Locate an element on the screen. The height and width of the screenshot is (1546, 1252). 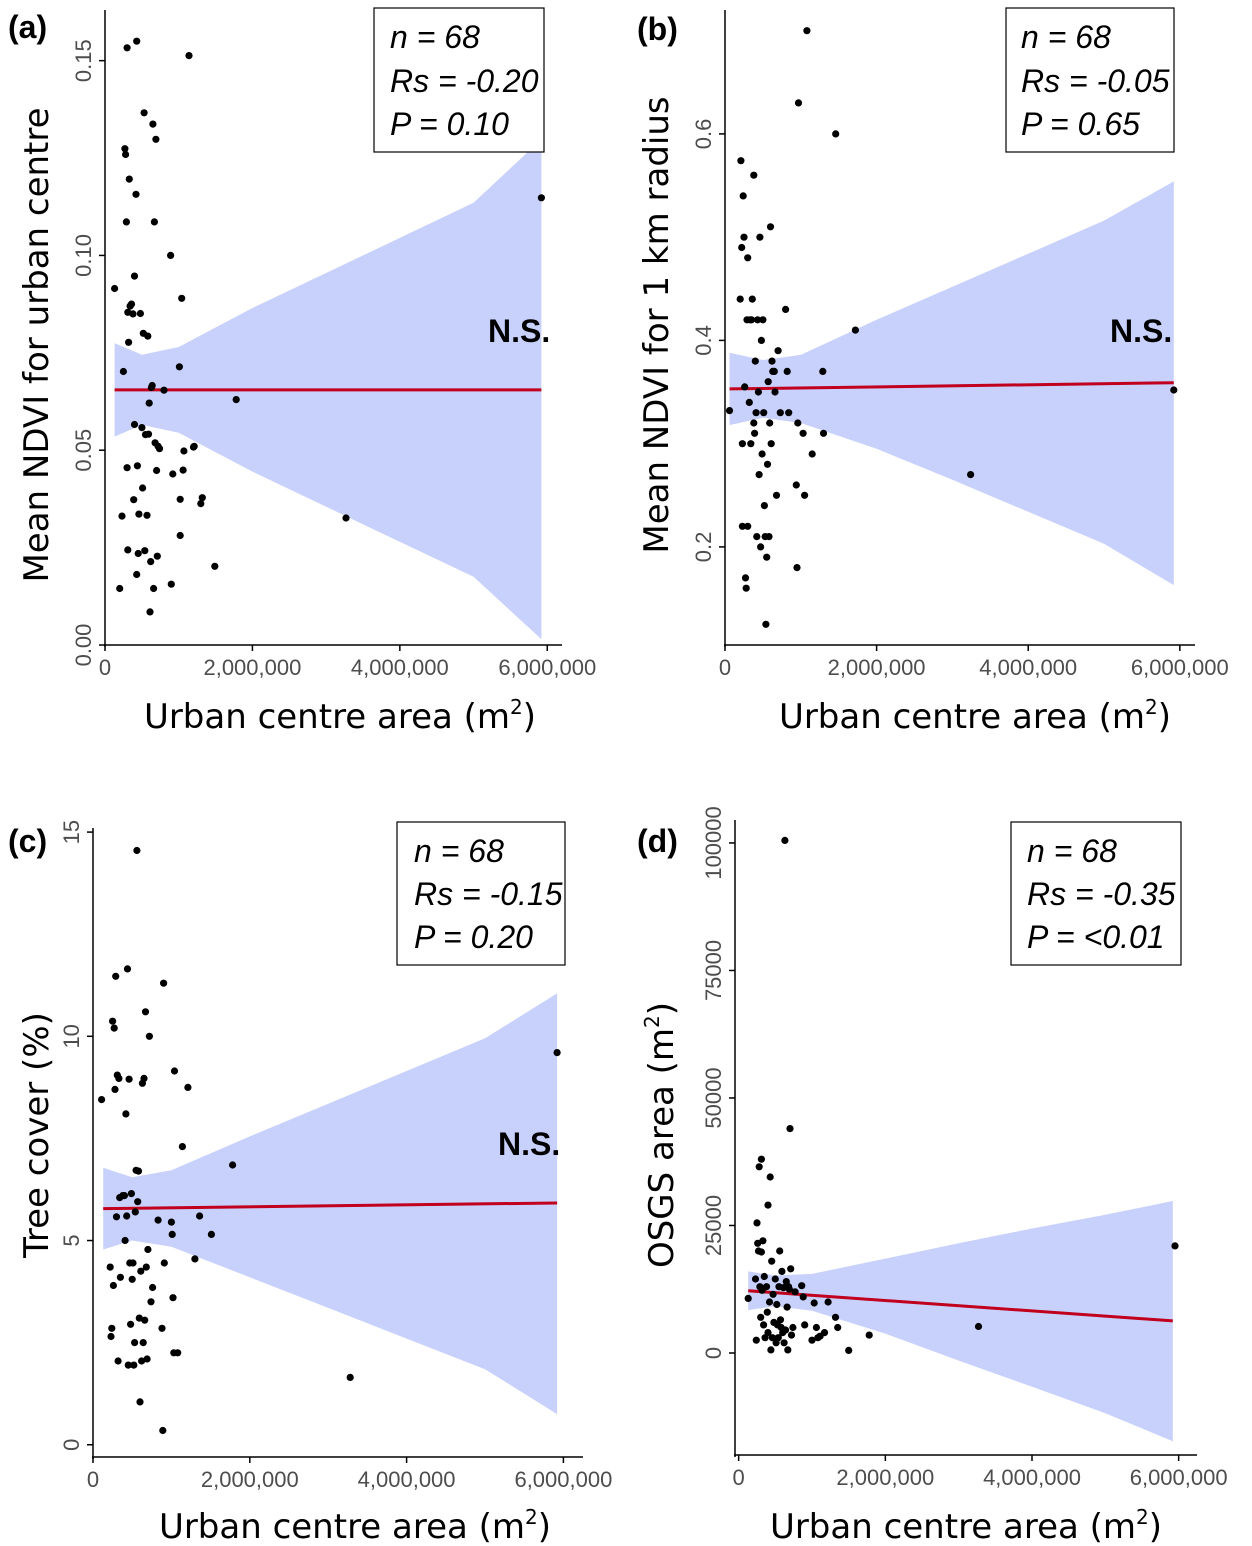
y-tick-label: 50000 is located at coordinates (713, 1097).